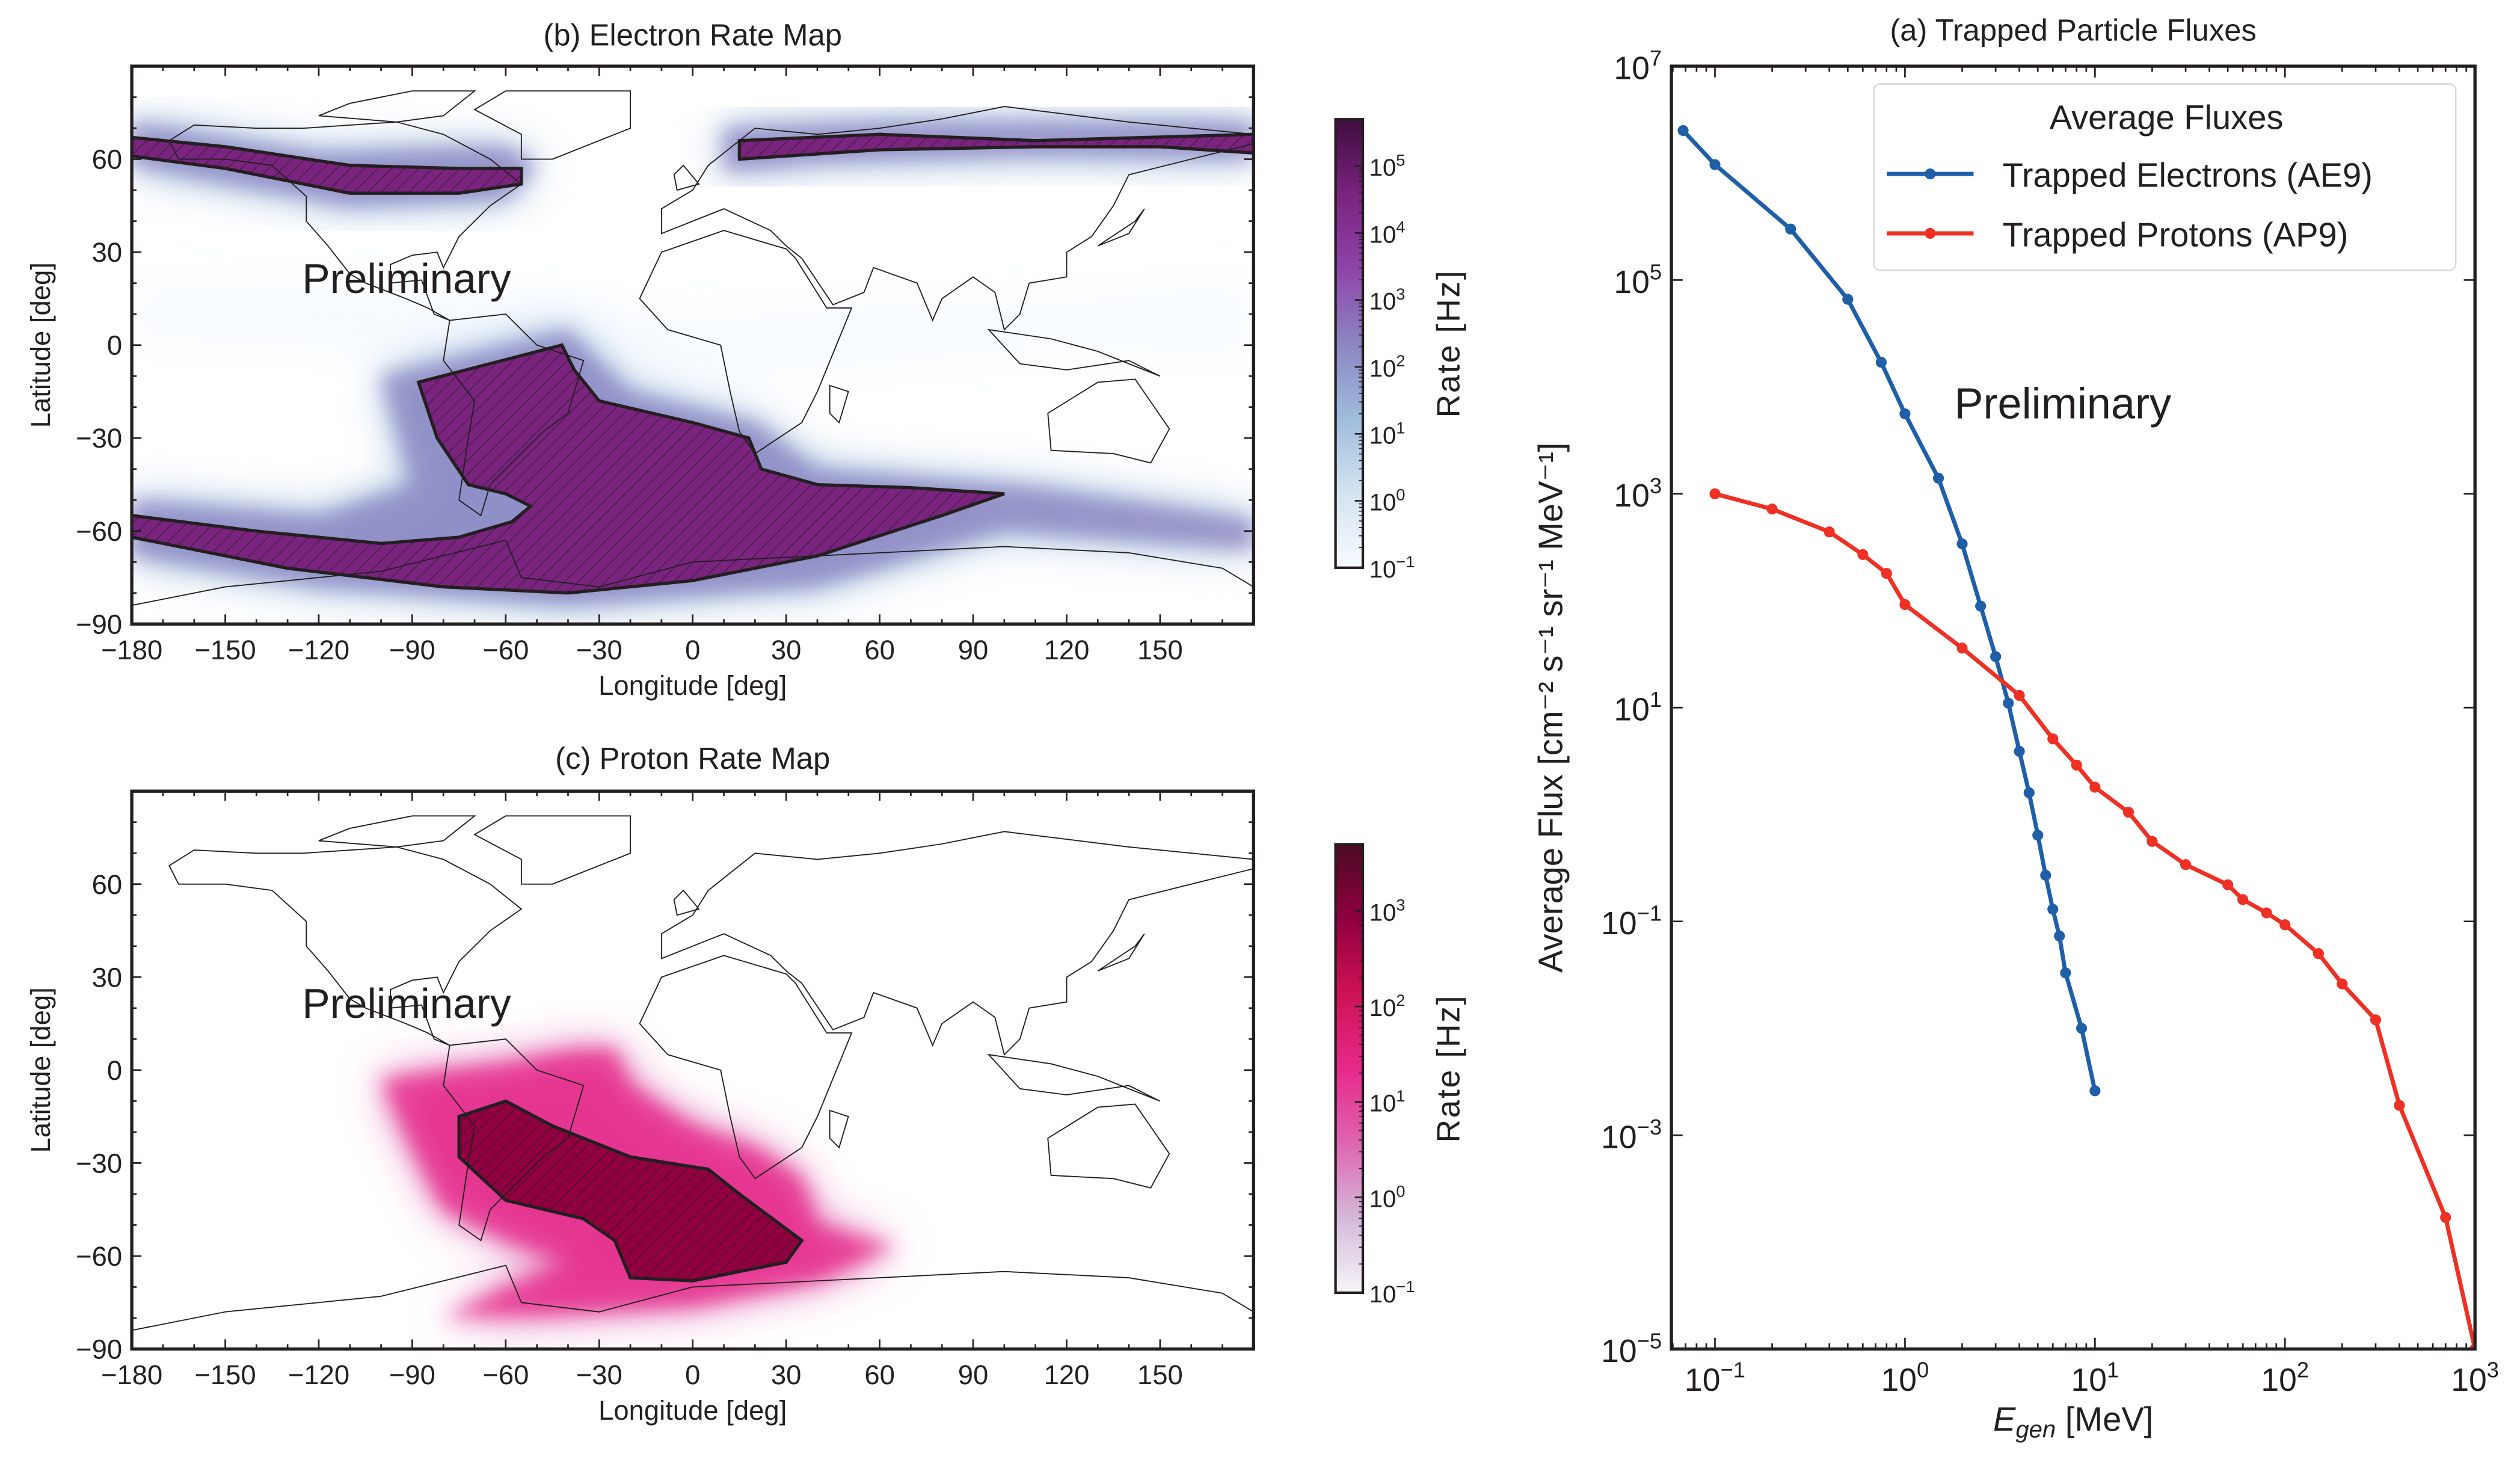 The width and height of the screenshot is (2520, 1457). What do you see at coordinates (1890, 610) in the screenshot?
I see `series-line` at bounding box center [1890, 610].